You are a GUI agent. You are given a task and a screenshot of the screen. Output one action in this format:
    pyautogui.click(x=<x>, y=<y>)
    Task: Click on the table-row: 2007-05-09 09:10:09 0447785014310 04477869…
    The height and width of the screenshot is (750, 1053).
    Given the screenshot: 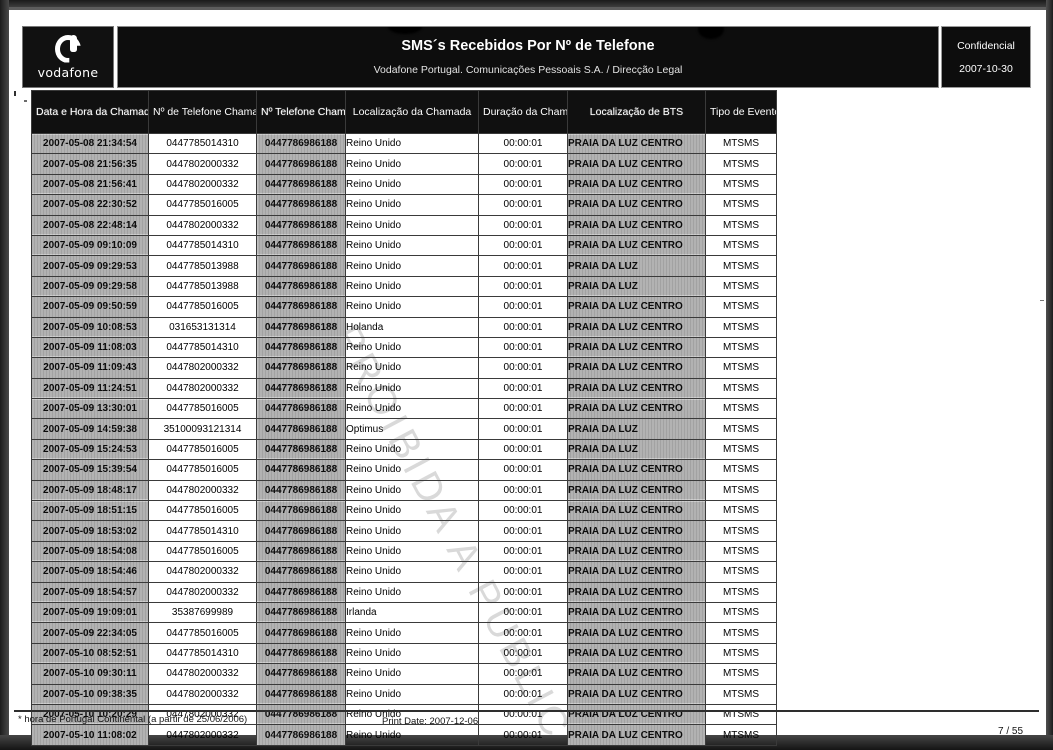 What is the action you would take?
    pyautogui.click(x=404, y=245)
    